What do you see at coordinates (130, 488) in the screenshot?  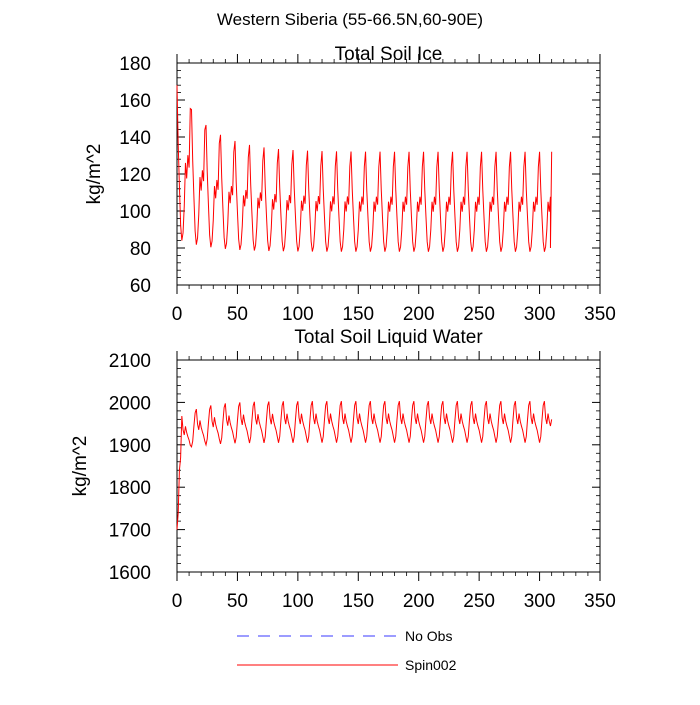 I see `y-tick-label: 1800` at bounding box center [130, 488].